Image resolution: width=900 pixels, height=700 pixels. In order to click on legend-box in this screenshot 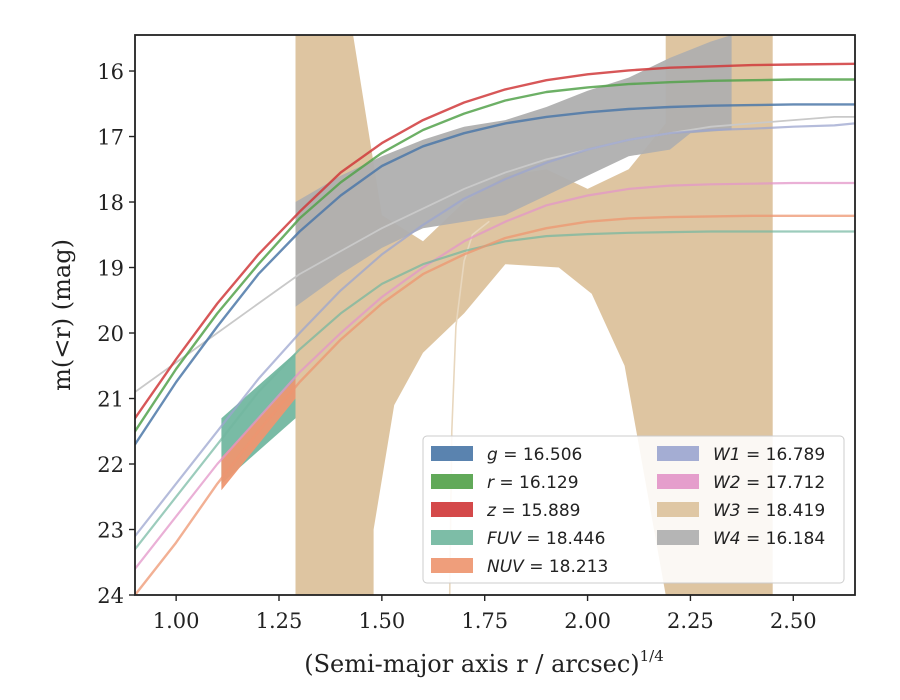, I will do `click(633, 509)`.